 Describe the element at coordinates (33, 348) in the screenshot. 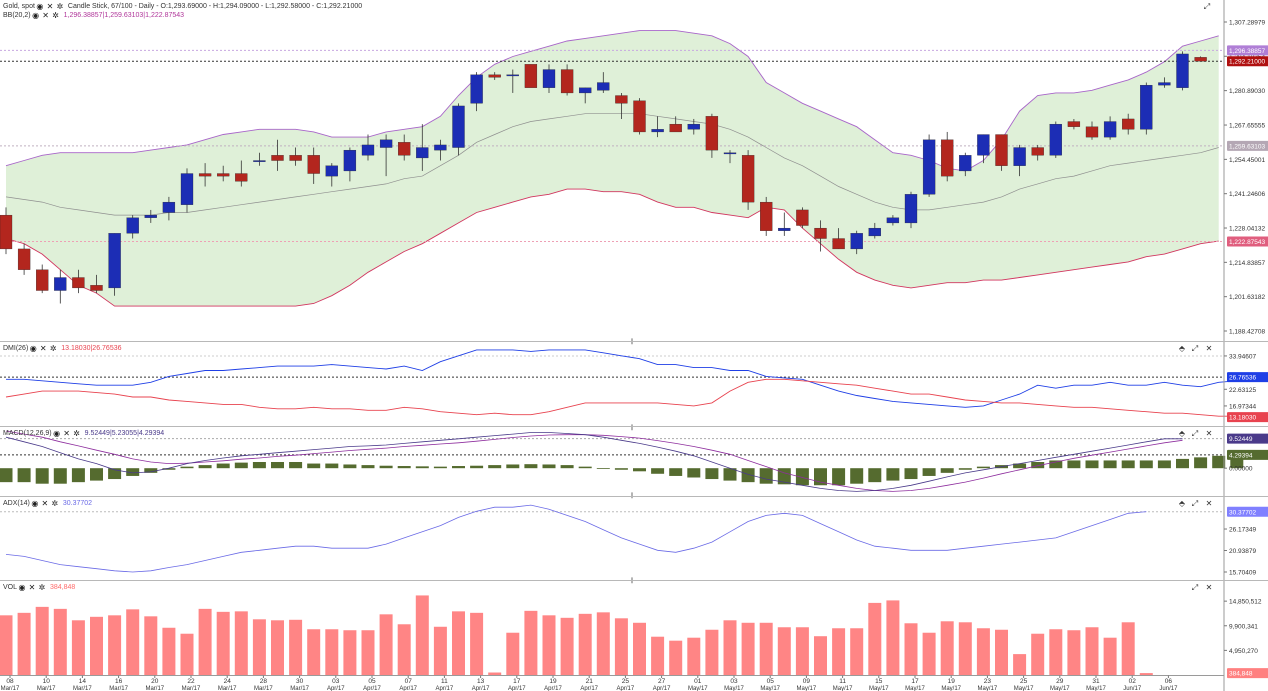

I see `dmi-view-icon: ◉` at that location.